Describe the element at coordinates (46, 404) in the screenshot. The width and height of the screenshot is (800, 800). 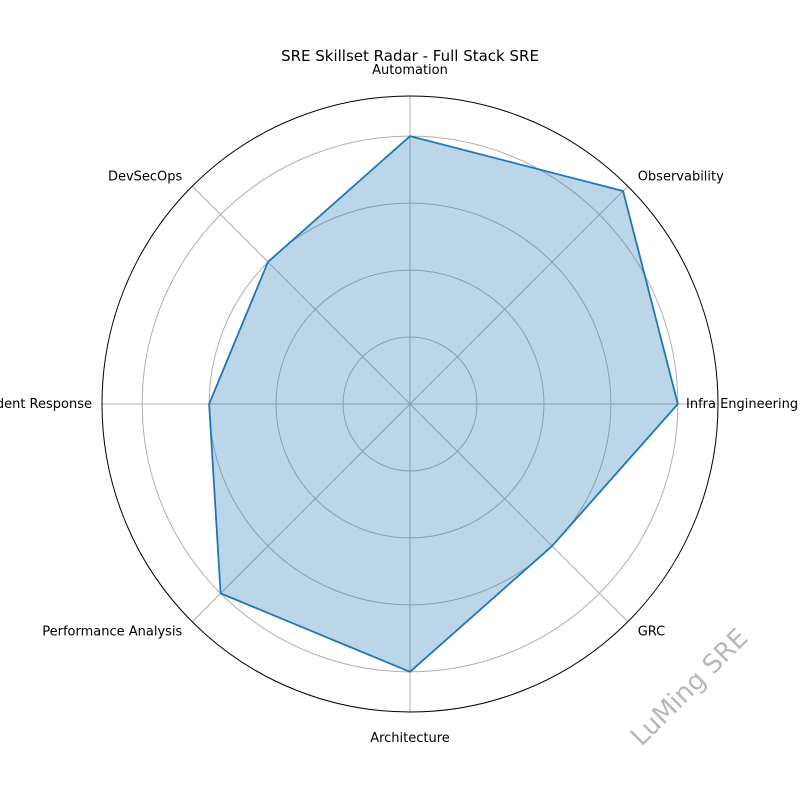
I see `category-label: Incident Response` at that location.